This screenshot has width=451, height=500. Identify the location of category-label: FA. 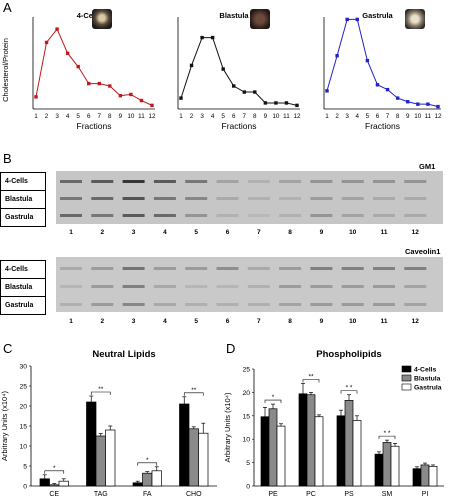
(147, 494).